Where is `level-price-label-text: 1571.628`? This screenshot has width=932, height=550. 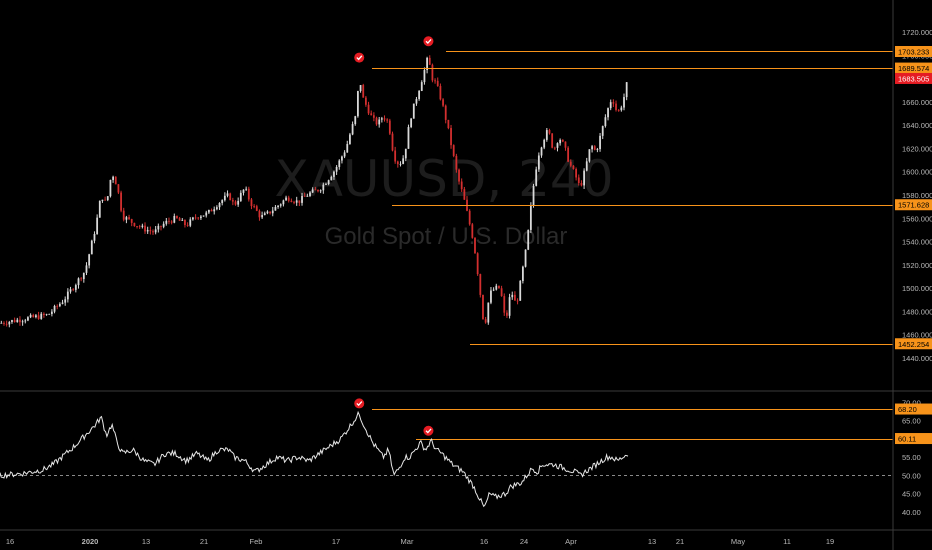
level-price-label-text: 1571.628 is located at coordinates (913, 205).